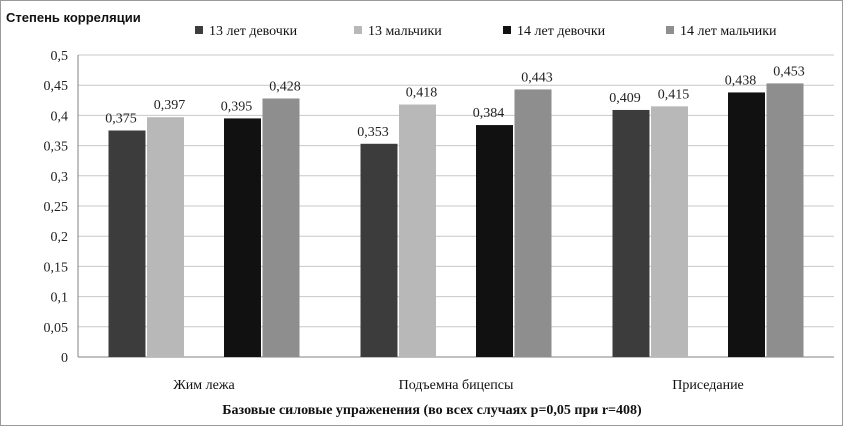 Image resolution: width=843 pixels, height=426 pixels. I want to click on data-label: 0,428, so click(285, 86).